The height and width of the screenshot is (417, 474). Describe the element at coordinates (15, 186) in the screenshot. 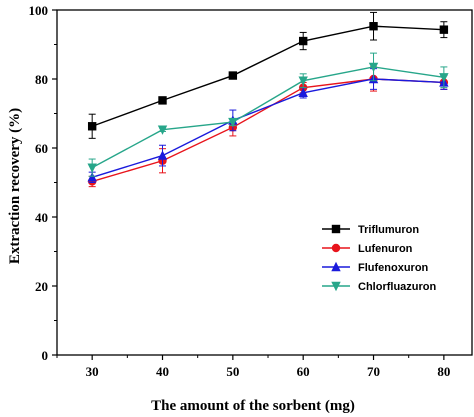

I see `y-axis-title: Extraction recovery (%)` at that location.